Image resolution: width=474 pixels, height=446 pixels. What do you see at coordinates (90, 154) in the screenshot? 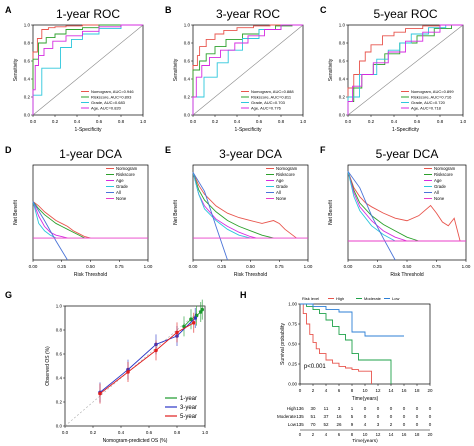
I see `chart-title: 1-year DCA` at bounding box center [90, 154].